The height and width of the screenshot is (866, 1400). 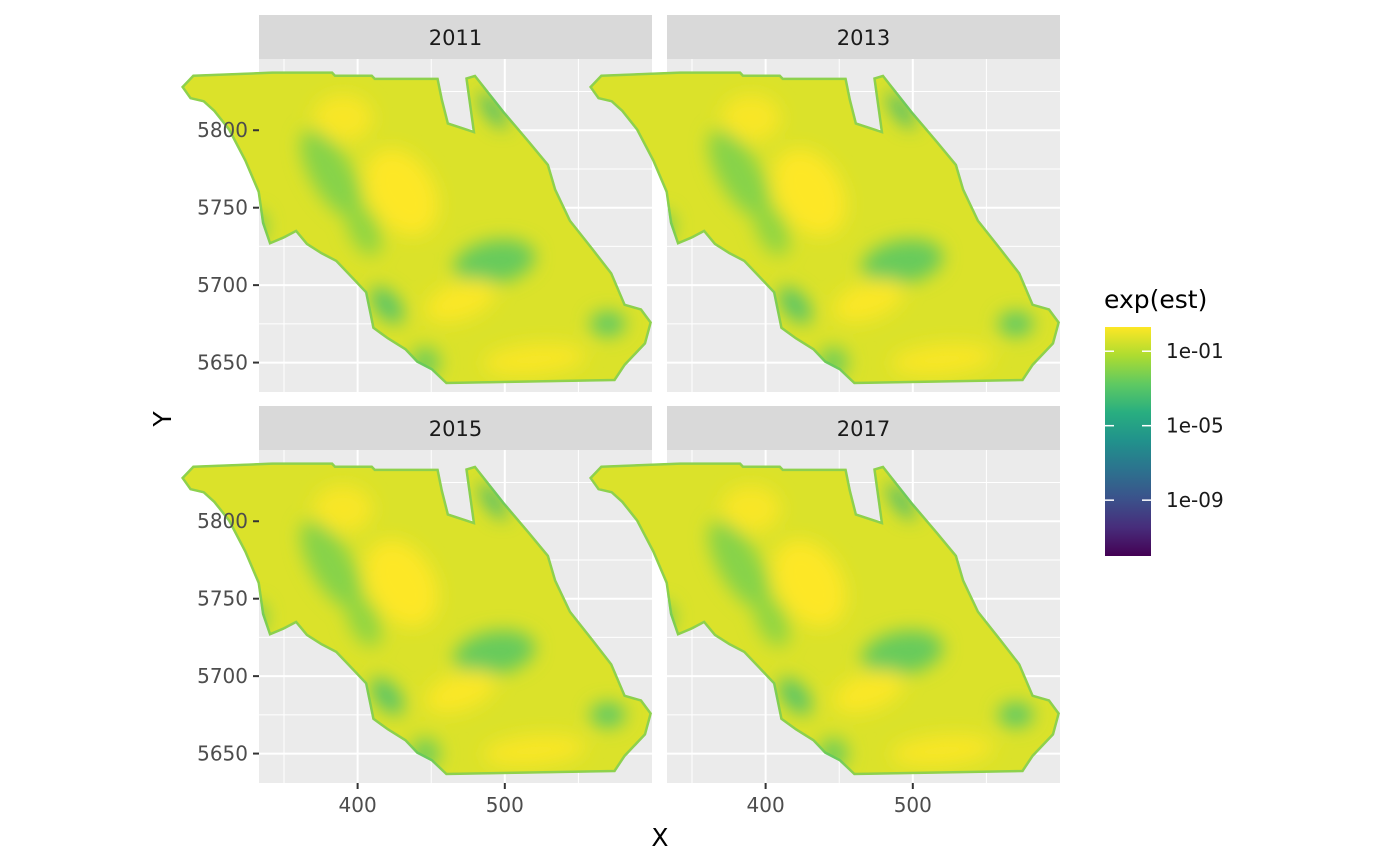 I want to click on facet-2017: 2017, so click(x=824, y=594).